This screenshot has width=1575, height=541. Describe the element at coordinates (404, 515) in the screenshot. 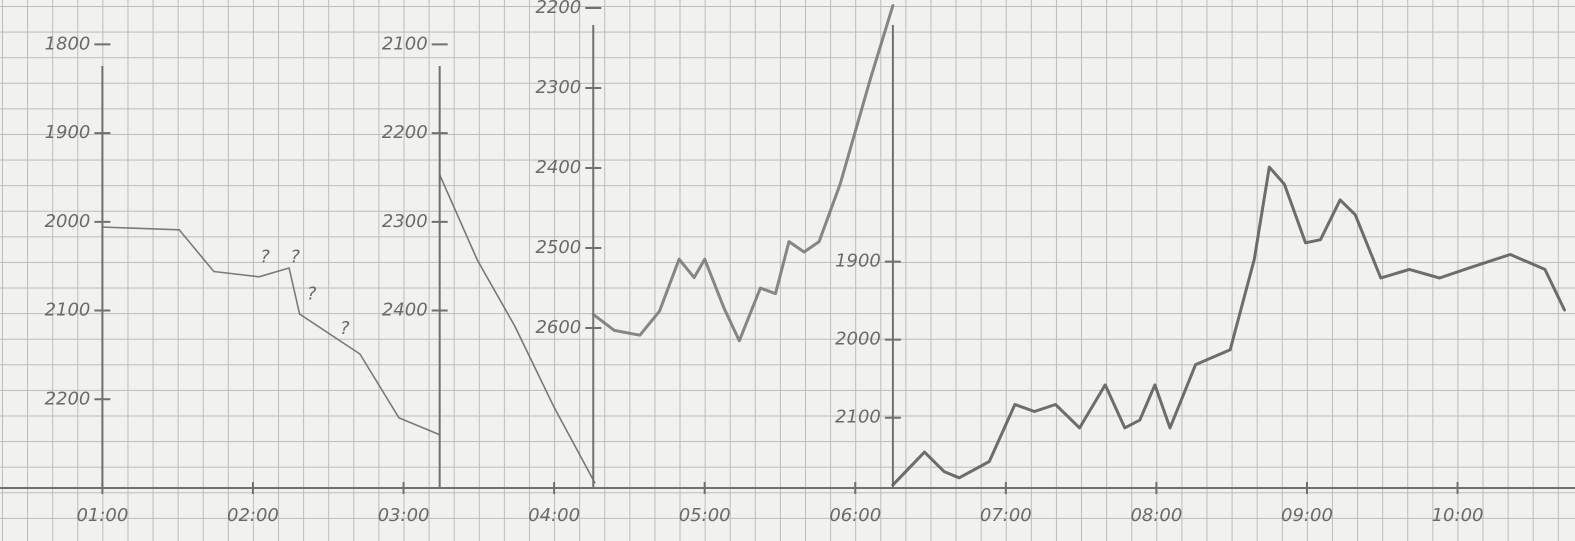

I see `x-tick-label: 03:00` at that location.